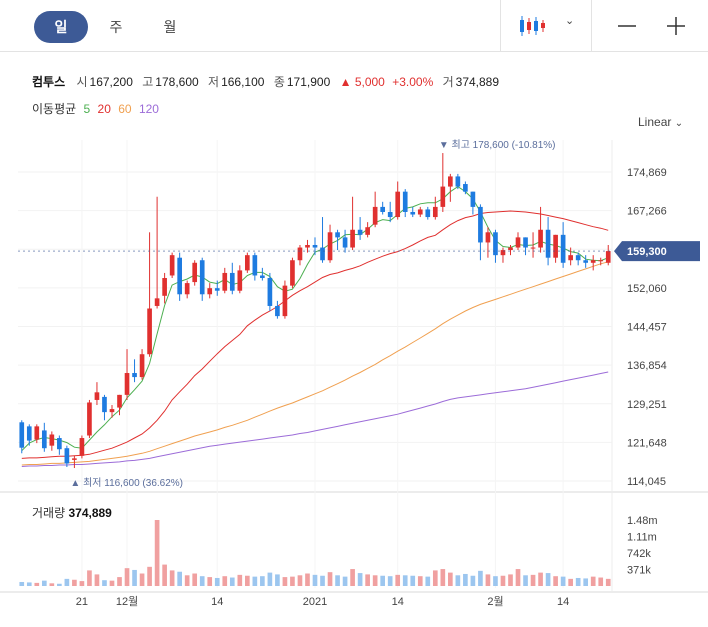  Describe the element at coordinates (127, 601) in the screenshot. I see `time-tick-label: 12월` at that location.